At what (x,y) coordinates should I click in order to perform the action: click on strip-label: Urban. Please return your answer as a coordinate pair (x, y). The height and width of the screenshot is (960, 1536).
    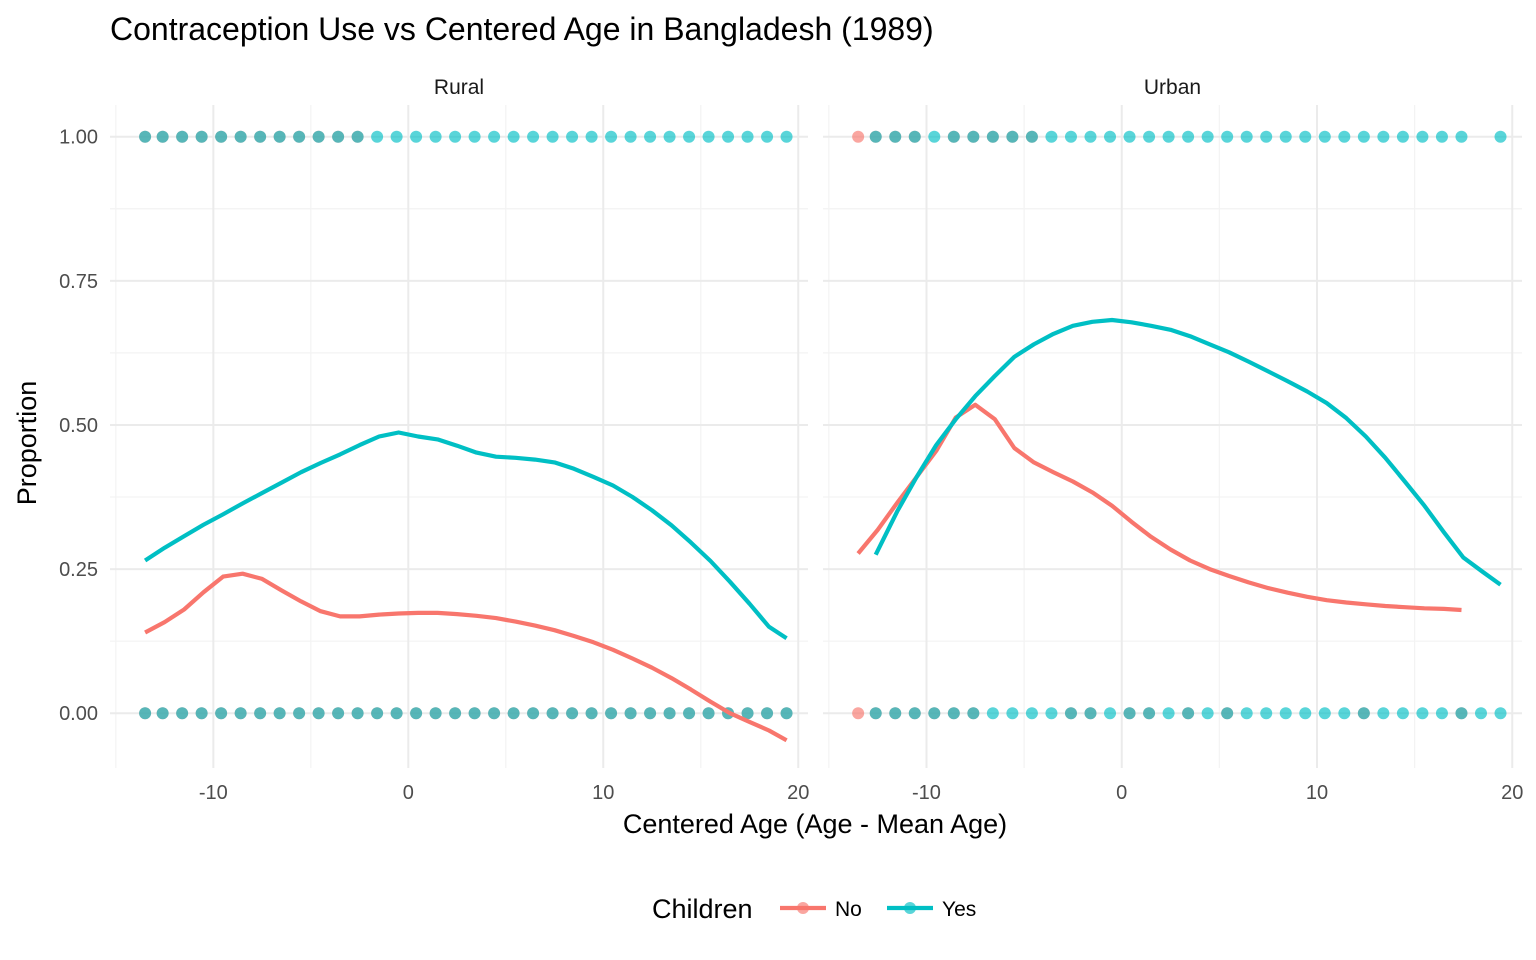
    Looking at the image, I should click on (1172, 87).